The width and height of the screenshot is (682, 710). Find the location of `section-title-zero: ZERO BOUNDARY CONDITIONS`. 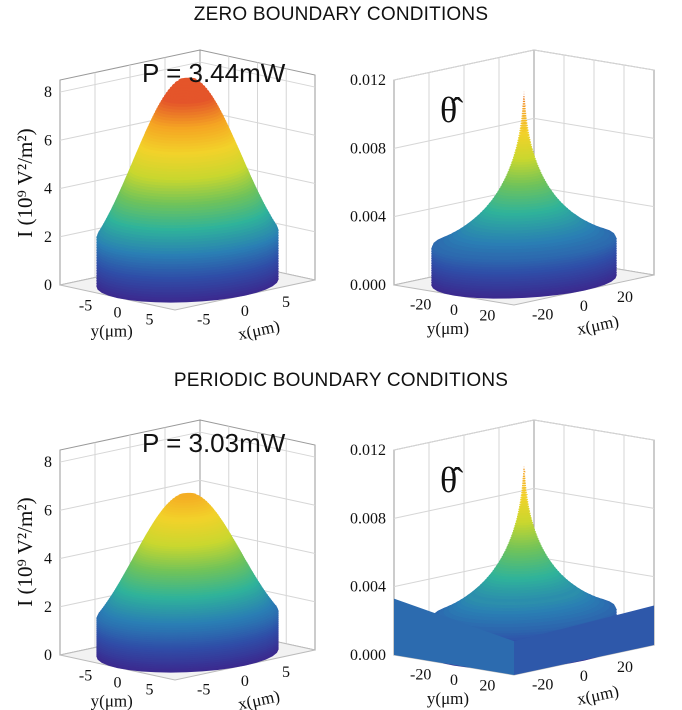

section-title-zero: ZERO BOUNDARY CONDITIONS is located at coordinates (341, 15).